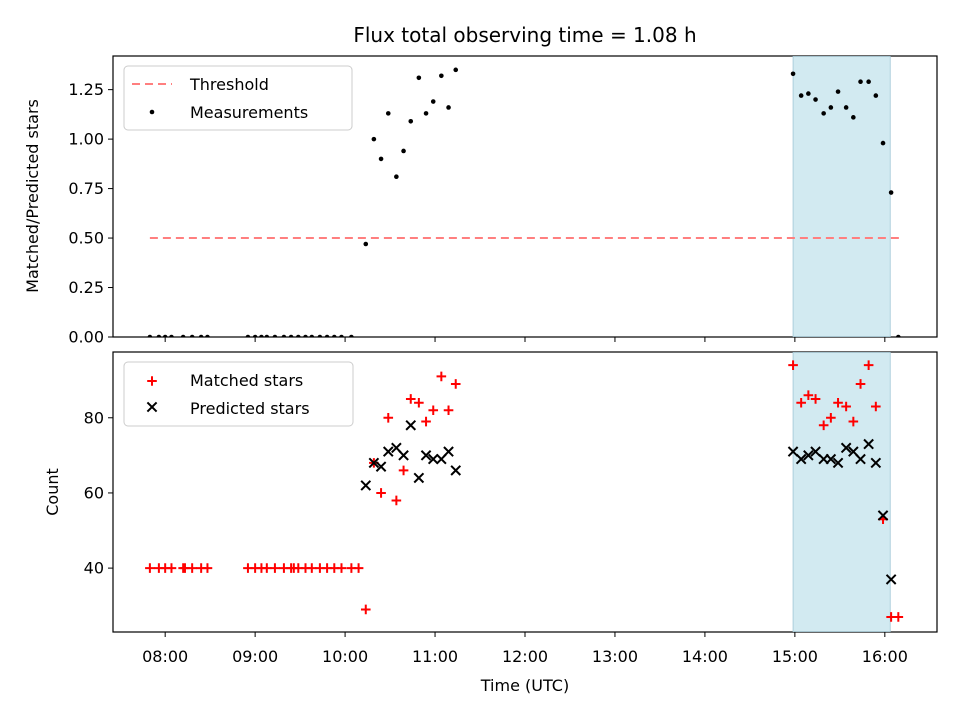 The image size is (960, 720). What do you see at coordinates (86, 238) in the screenshot?
I see `top-y-tick-label: 0.50` at bounding box center [86, 238].